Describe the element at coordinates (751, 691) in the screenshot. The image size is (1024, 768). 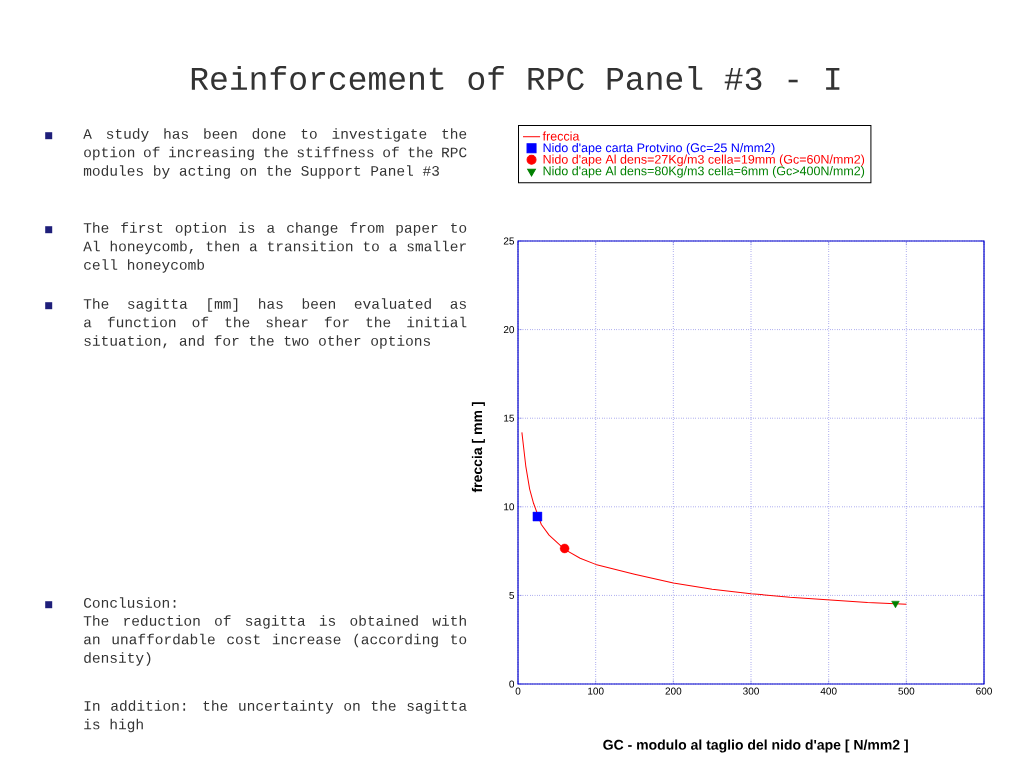
I see `x-tick-label: 300` at that location.